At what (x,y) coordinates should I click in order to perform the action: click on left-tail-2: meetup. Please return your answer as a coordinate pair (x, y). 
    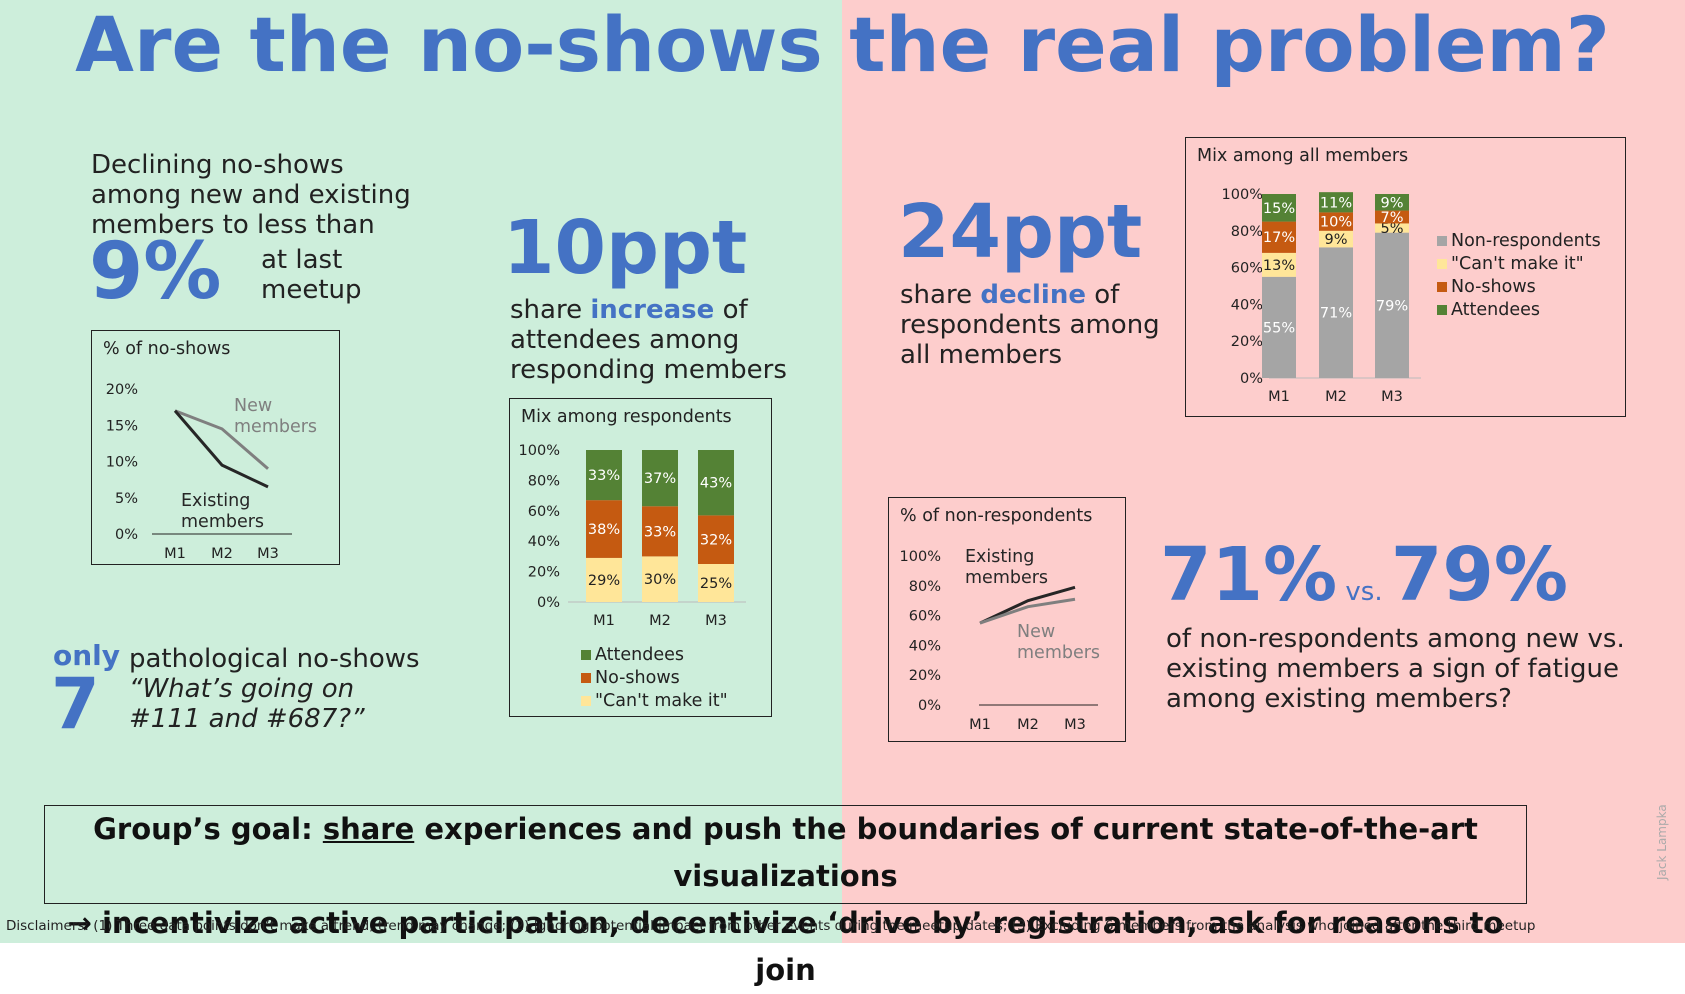
    Looking at the image, I should click on (311, 290).